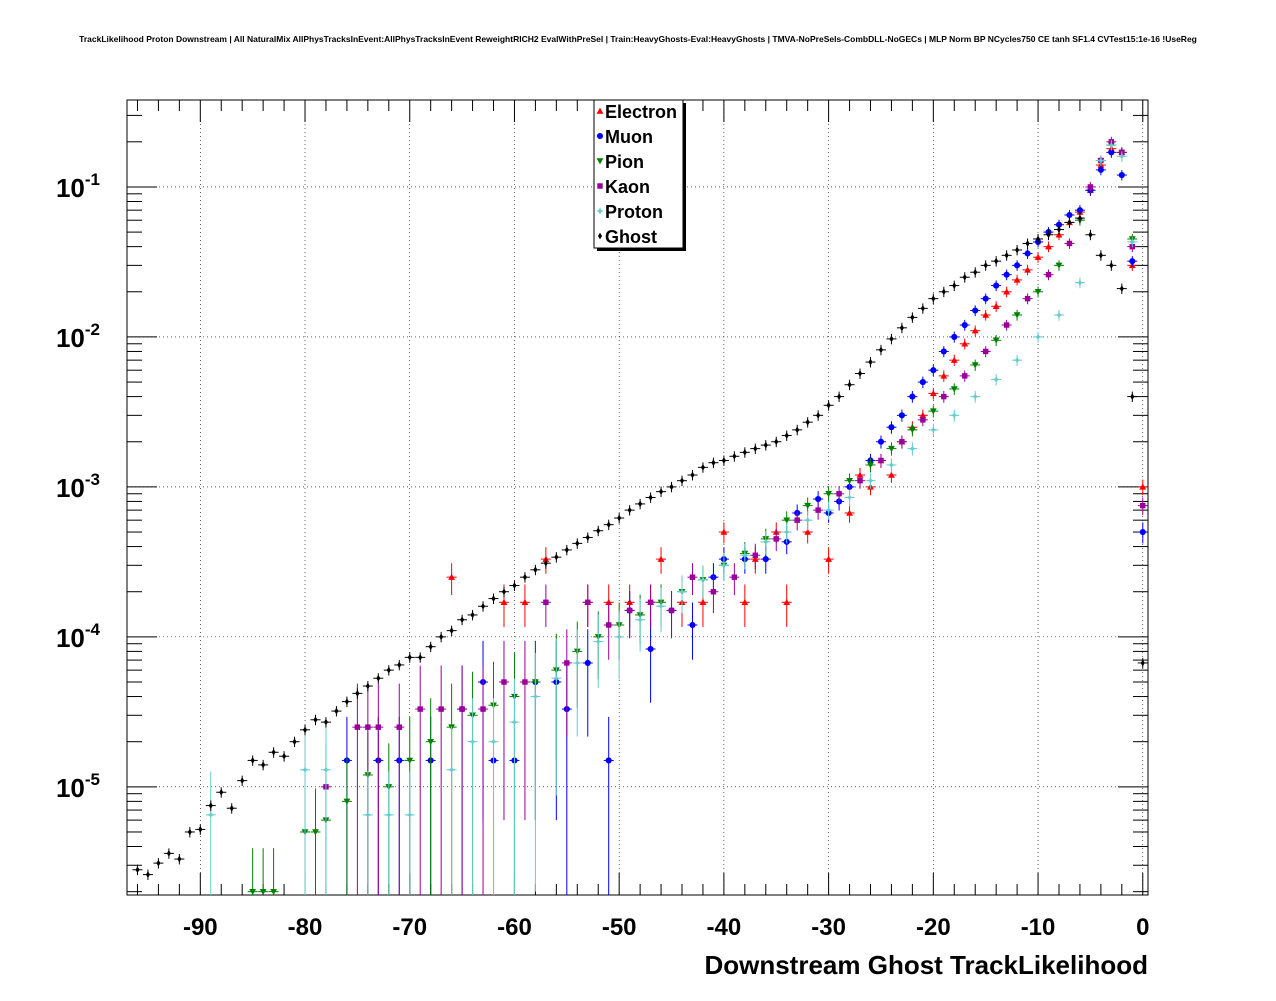 Image resolution: width=1276 pixels, height=1001 pixels. Describe the element at coordinates (629, 137) in the screenshot. I see `legend-entry-label: Muon` at that location.